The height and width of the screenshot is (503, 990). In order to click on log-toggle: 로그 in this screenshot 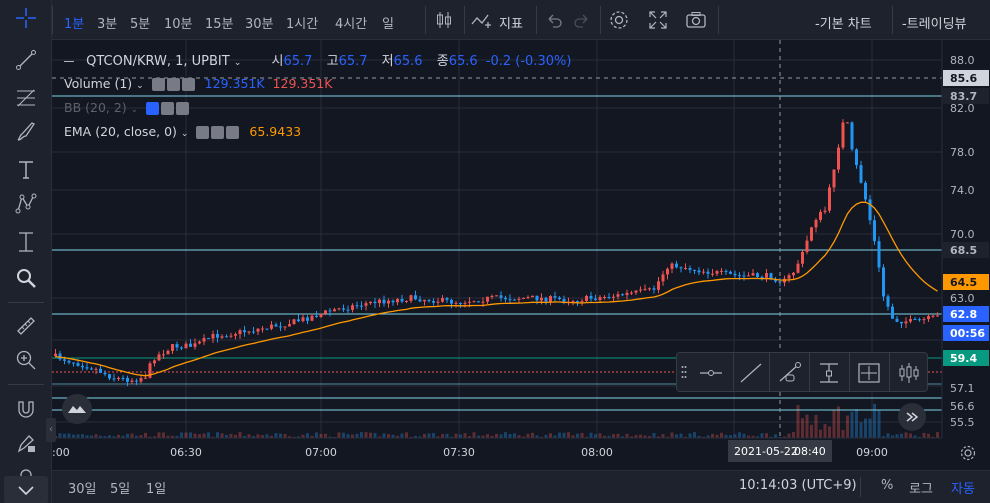, I will do `click(921, 489)`.